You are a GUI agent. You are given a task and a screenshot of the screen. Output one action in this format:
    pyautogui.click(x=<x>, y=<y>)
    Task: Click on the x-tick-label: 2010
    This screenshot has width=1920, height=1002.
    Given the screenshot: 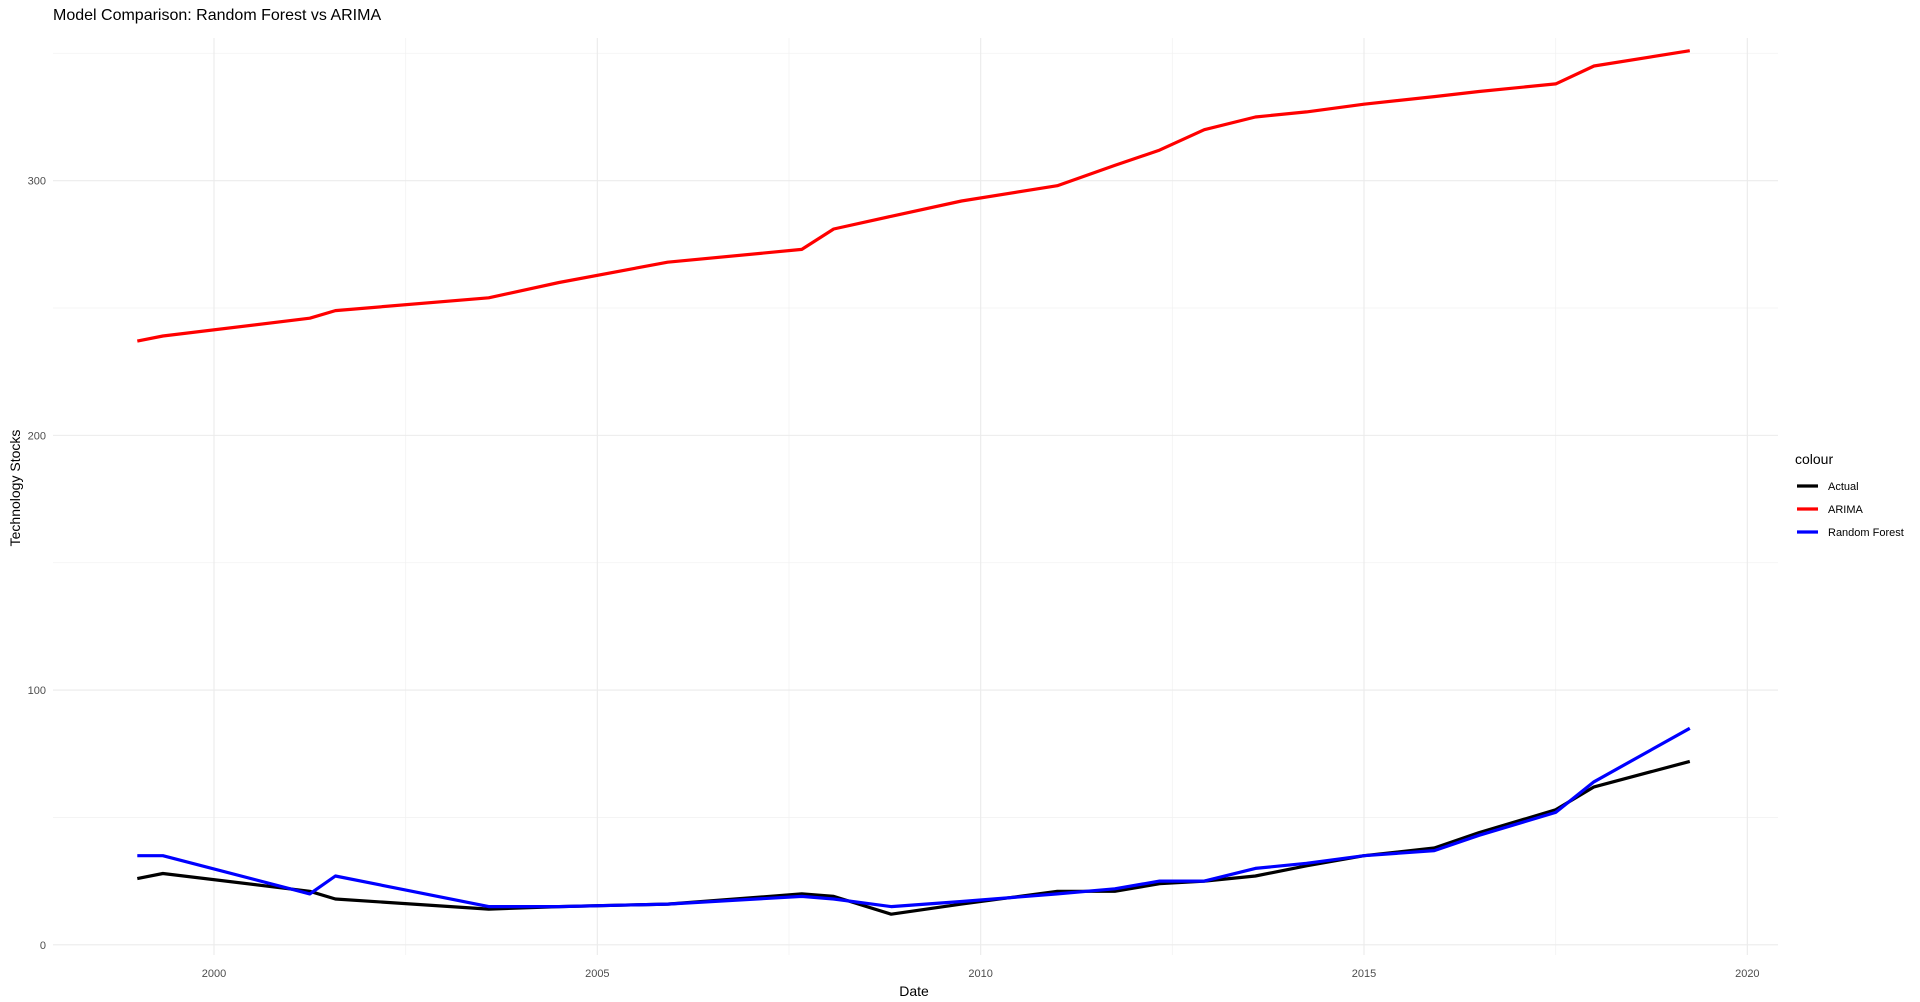 What is the action you would take?
    pyautogui.click(x=980, y=974)
    